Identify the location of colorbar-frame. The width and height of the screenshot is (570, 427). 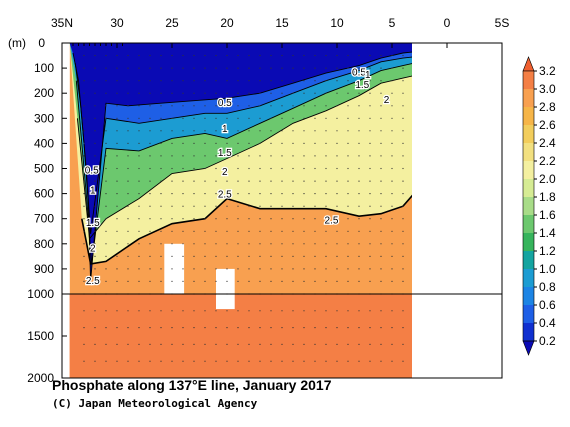
(528, 206).